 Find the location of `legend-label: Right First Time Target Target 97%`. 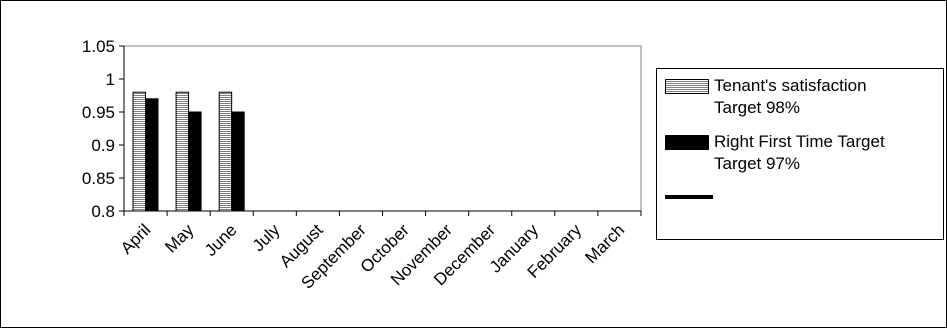

legend-label: Right First Time Target Target 97% is located at coordinates (799, 152).